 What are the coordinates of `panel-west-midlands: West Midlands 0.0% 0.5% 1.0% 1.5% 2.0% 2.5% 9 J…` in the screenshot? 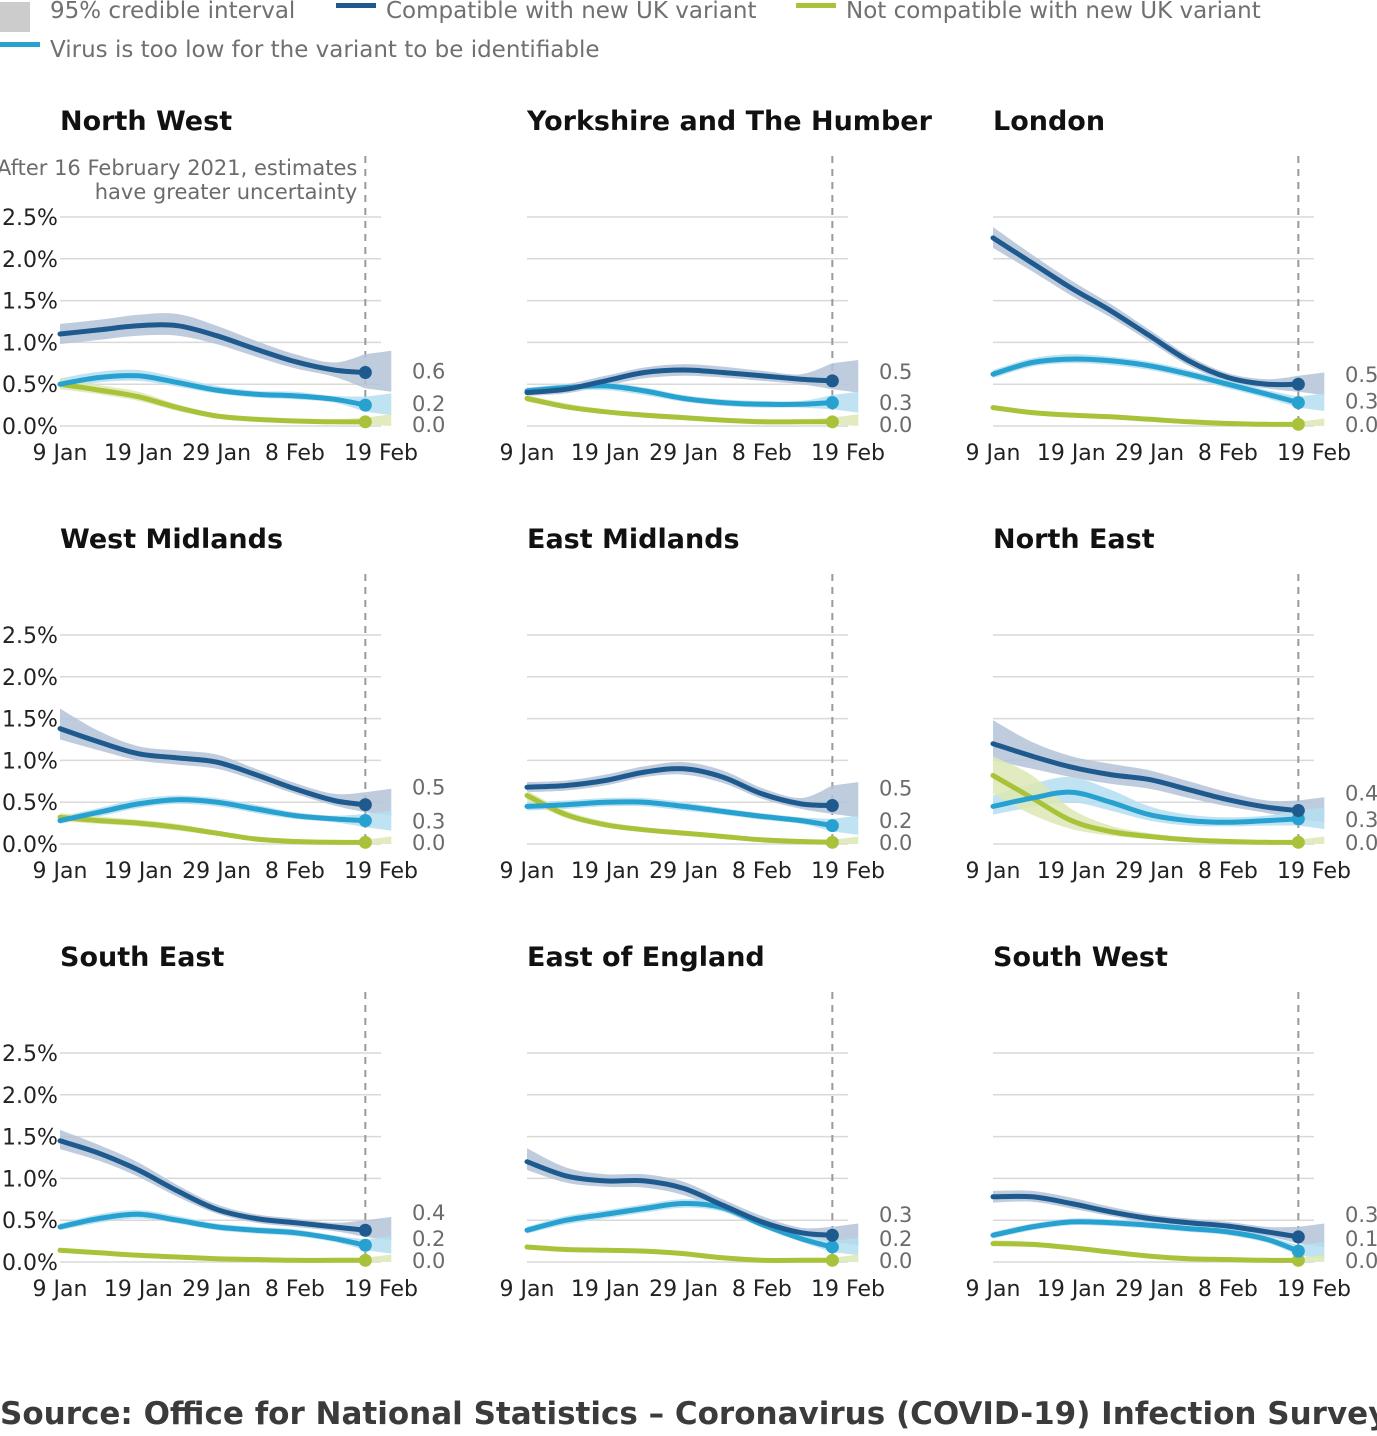 It's located at (223, 704).